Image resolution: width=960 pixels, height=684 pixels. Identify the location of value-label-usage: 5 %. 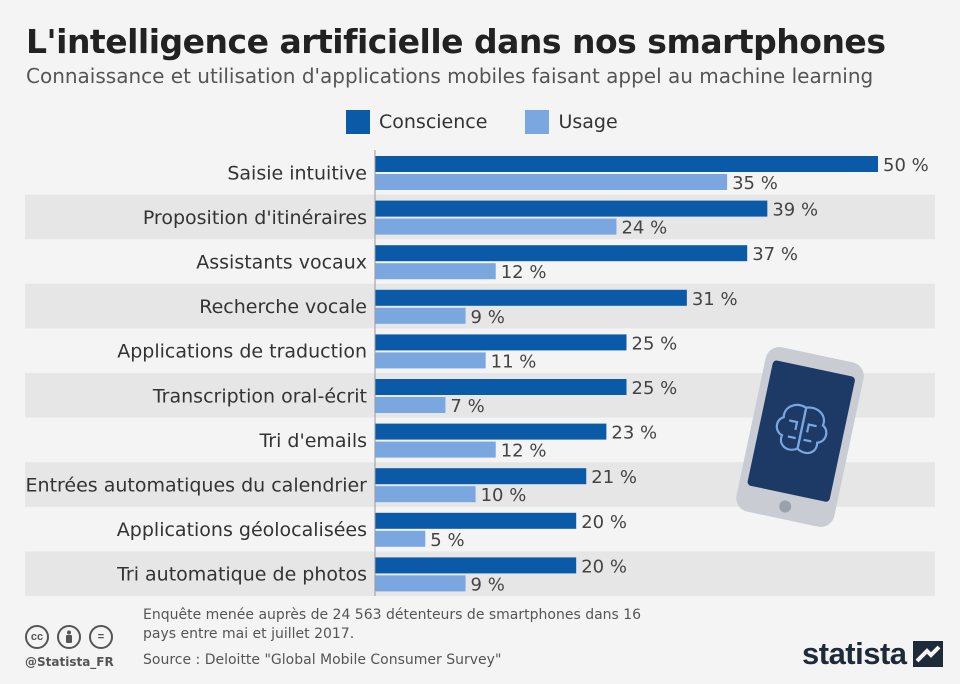
(447, 540).